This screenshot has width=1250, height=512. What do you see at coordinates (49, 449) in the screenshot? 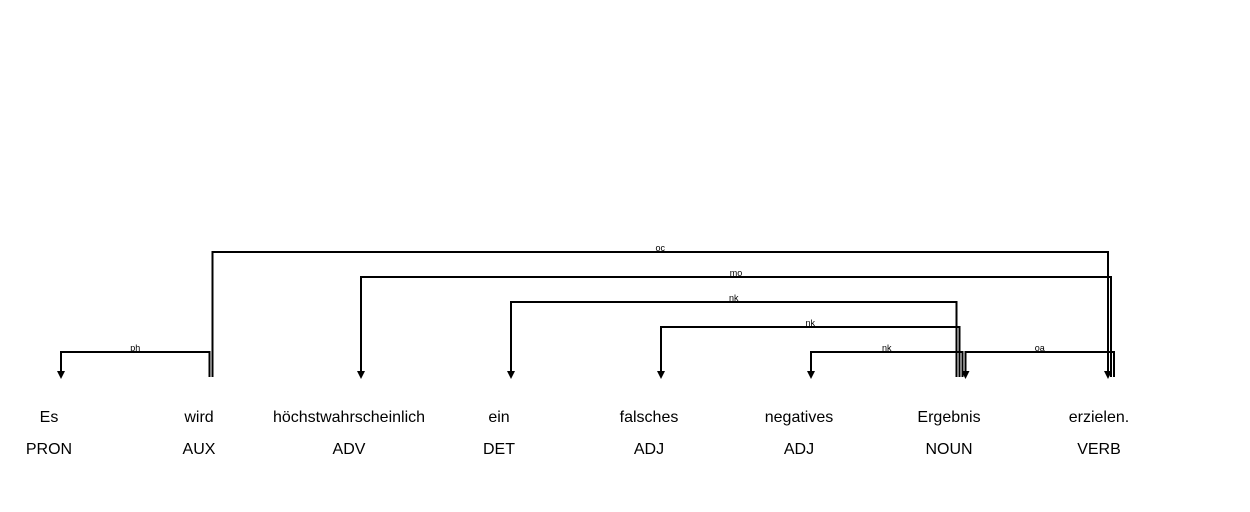
I see `token-tag: PRON` at bounding box center [49, 449].